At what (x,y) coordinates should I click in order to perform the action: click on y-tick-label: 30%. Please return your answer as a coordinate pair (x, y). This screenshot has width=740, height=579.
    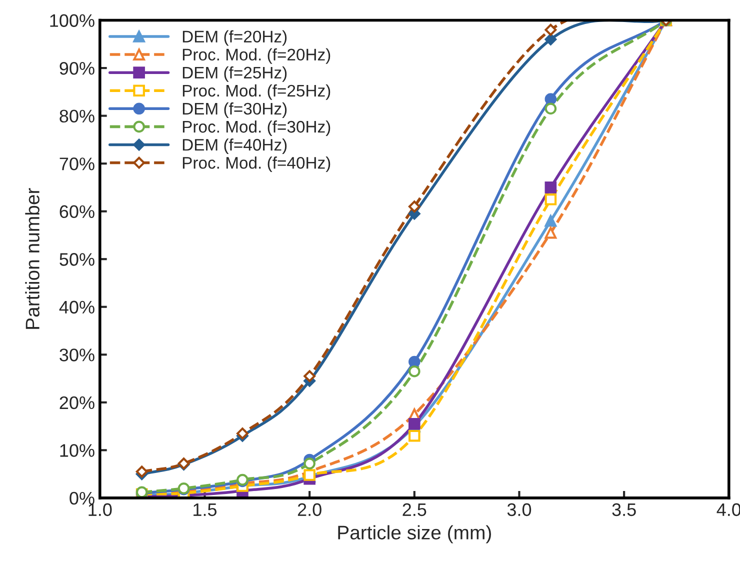
    Looking at the image, I should click on (77, 355).